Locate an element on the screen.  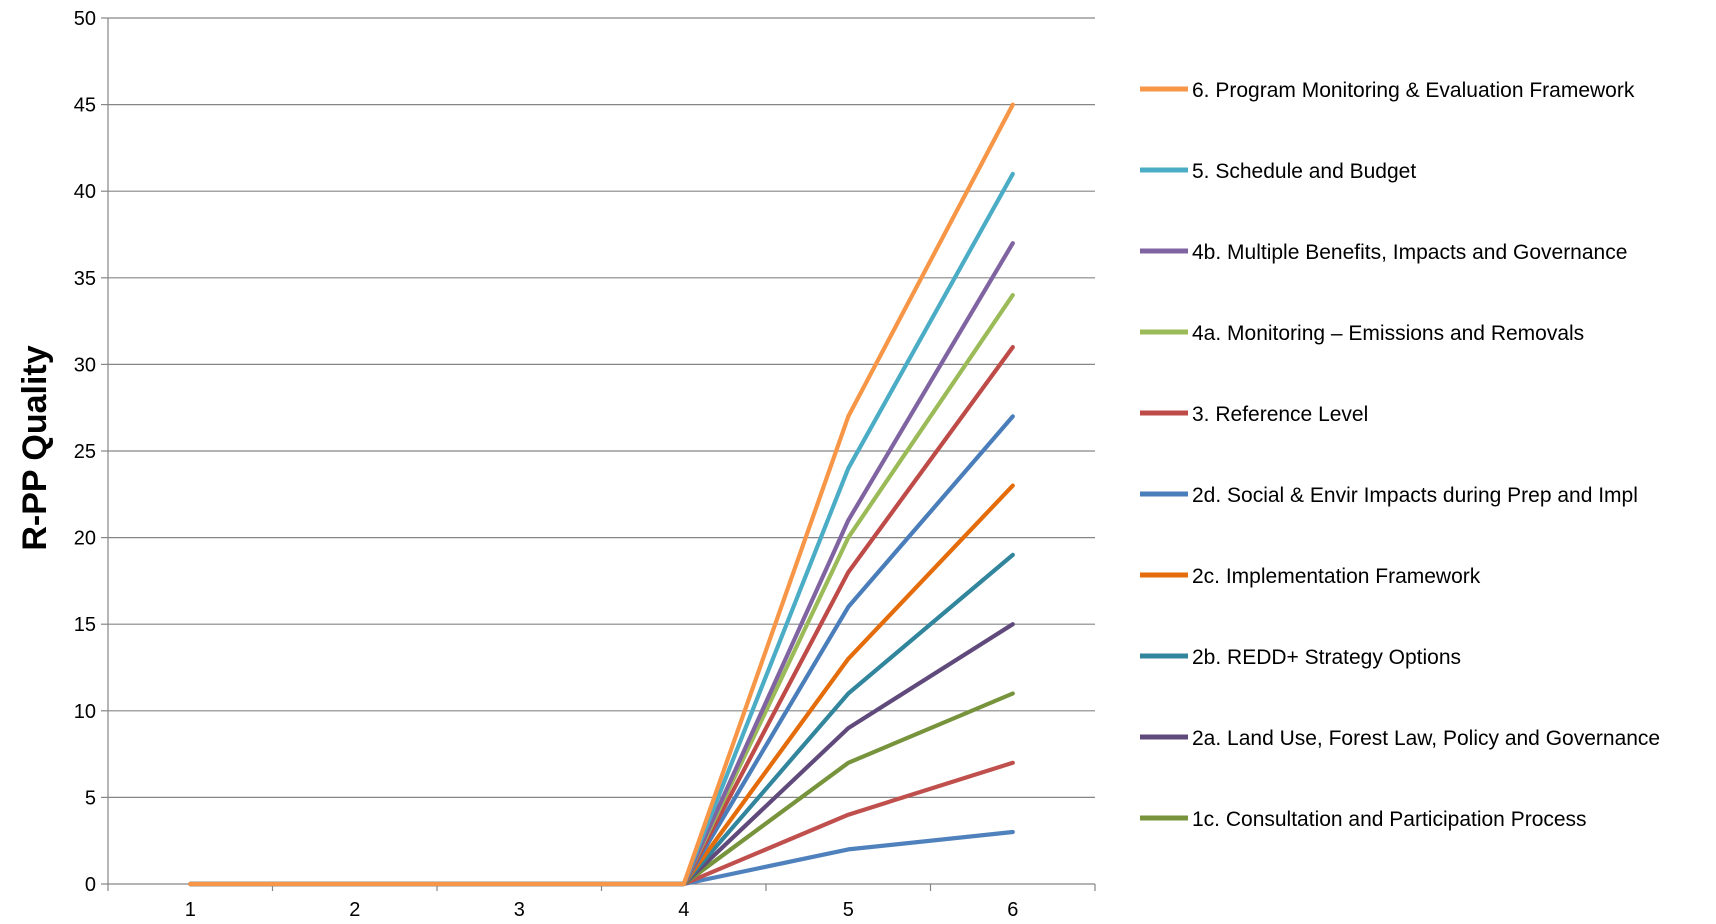
y-tick-label: 10 is located at coordinates (85, 712).